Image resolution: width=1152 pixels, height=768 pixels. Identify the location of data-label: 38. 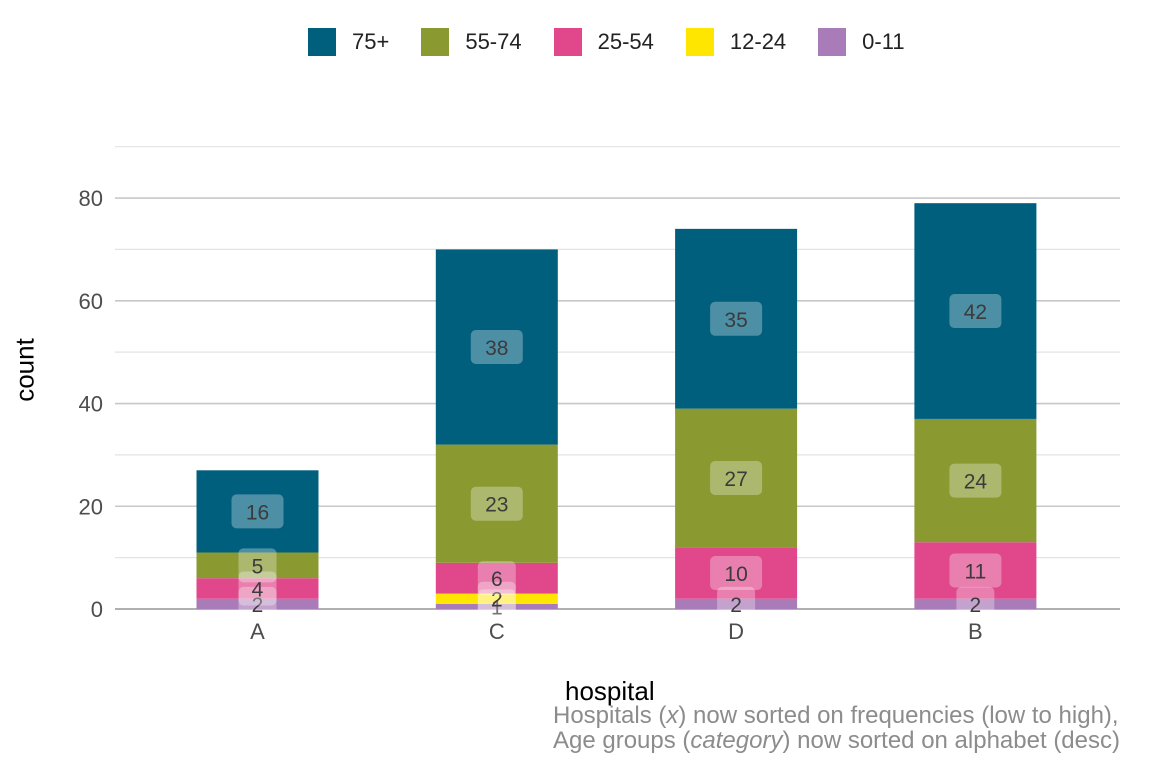
(496, 348).